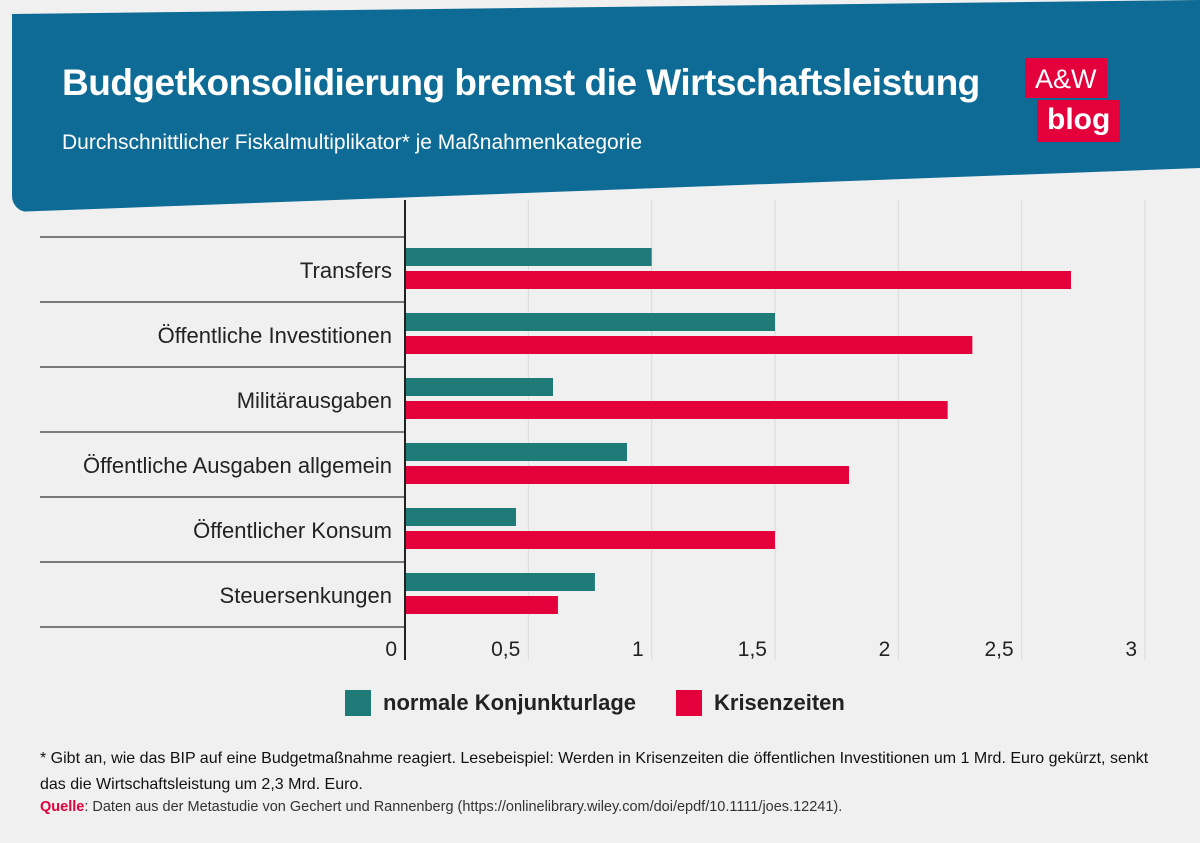 The height and width of the screenshot is (843, 1200). What do you see at coordinates (1131, 649) in the screenshot?
I see `x-tick-label: 3` at bounding box center [1131, 649].